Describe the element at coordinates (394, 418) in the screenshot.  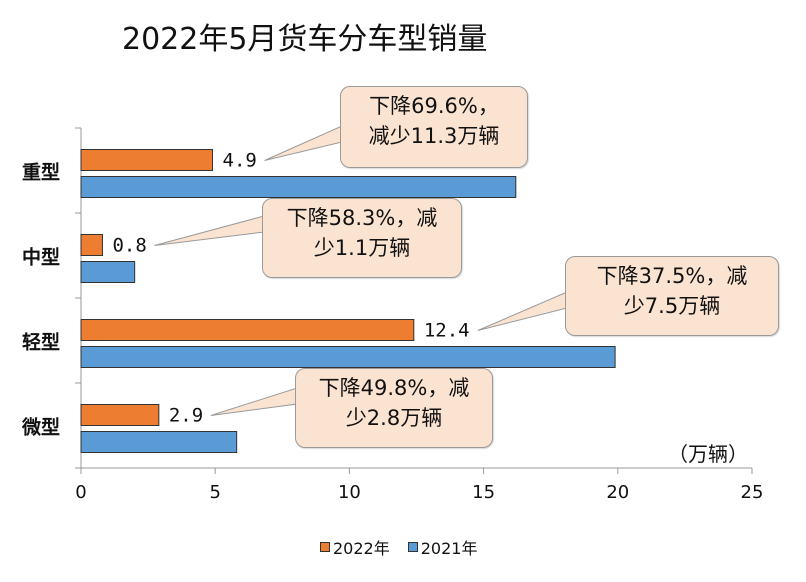
I see `callout-mini-line2: 少2.8万辆` at that location.